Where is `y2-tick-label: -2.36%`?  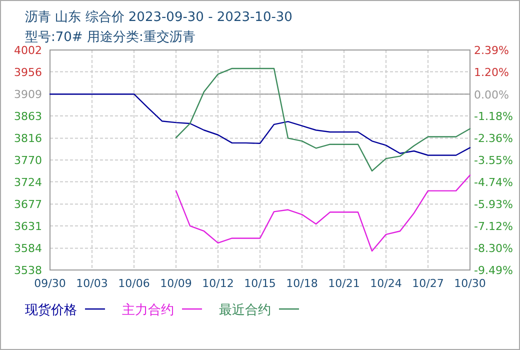 y2-tick-label: -2.36% is located at coordinates (493, 138).